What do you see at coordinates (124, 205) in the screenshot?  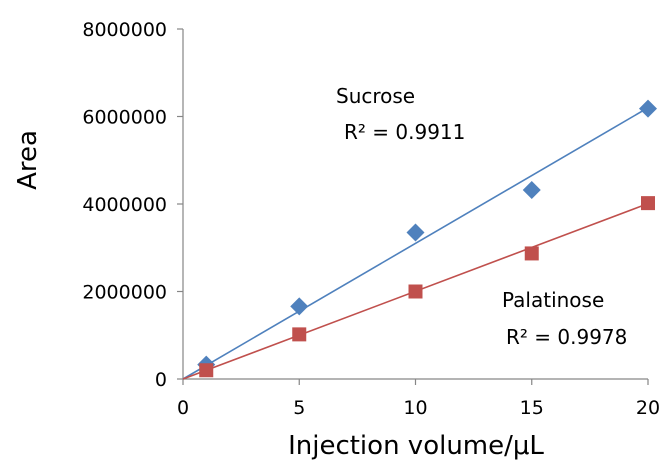 I see `y-tick-label: 4000000` at bounding box center [124, 205].